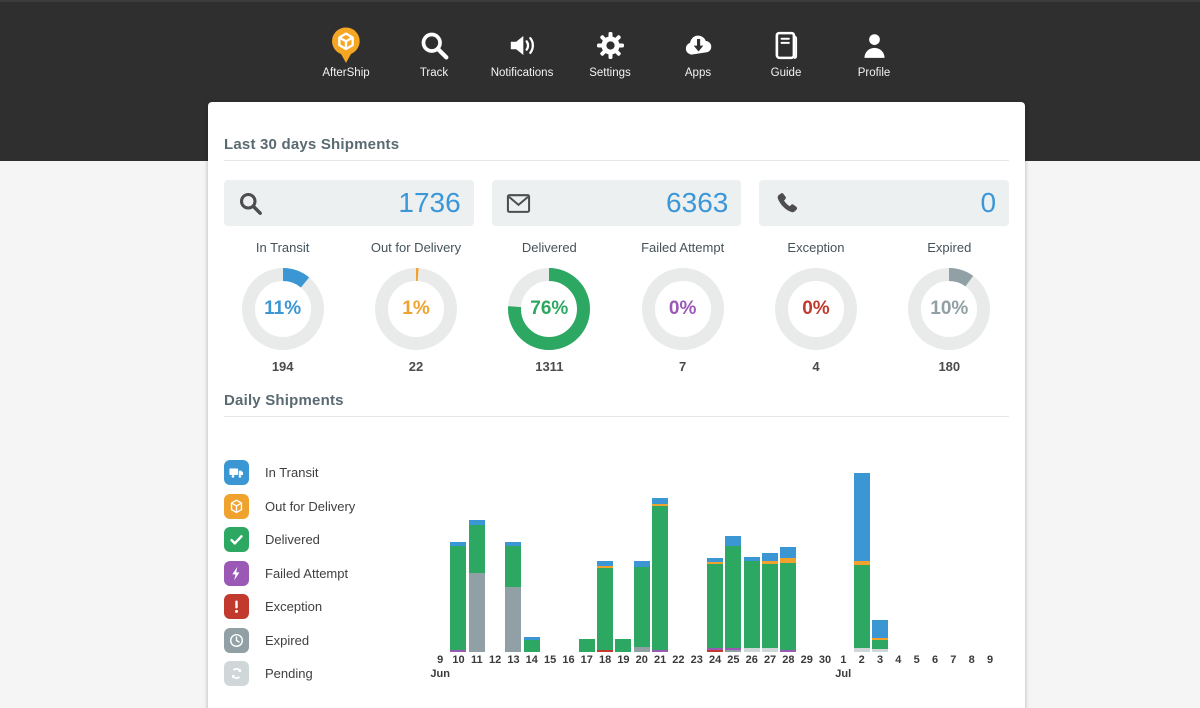  I want to click on legend-item-pending: Pending, so click(289, 673).